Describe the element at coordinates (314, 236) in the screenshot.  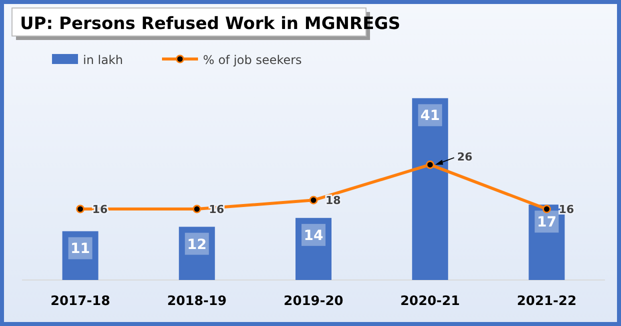
I see `data-label: 14` at that location.